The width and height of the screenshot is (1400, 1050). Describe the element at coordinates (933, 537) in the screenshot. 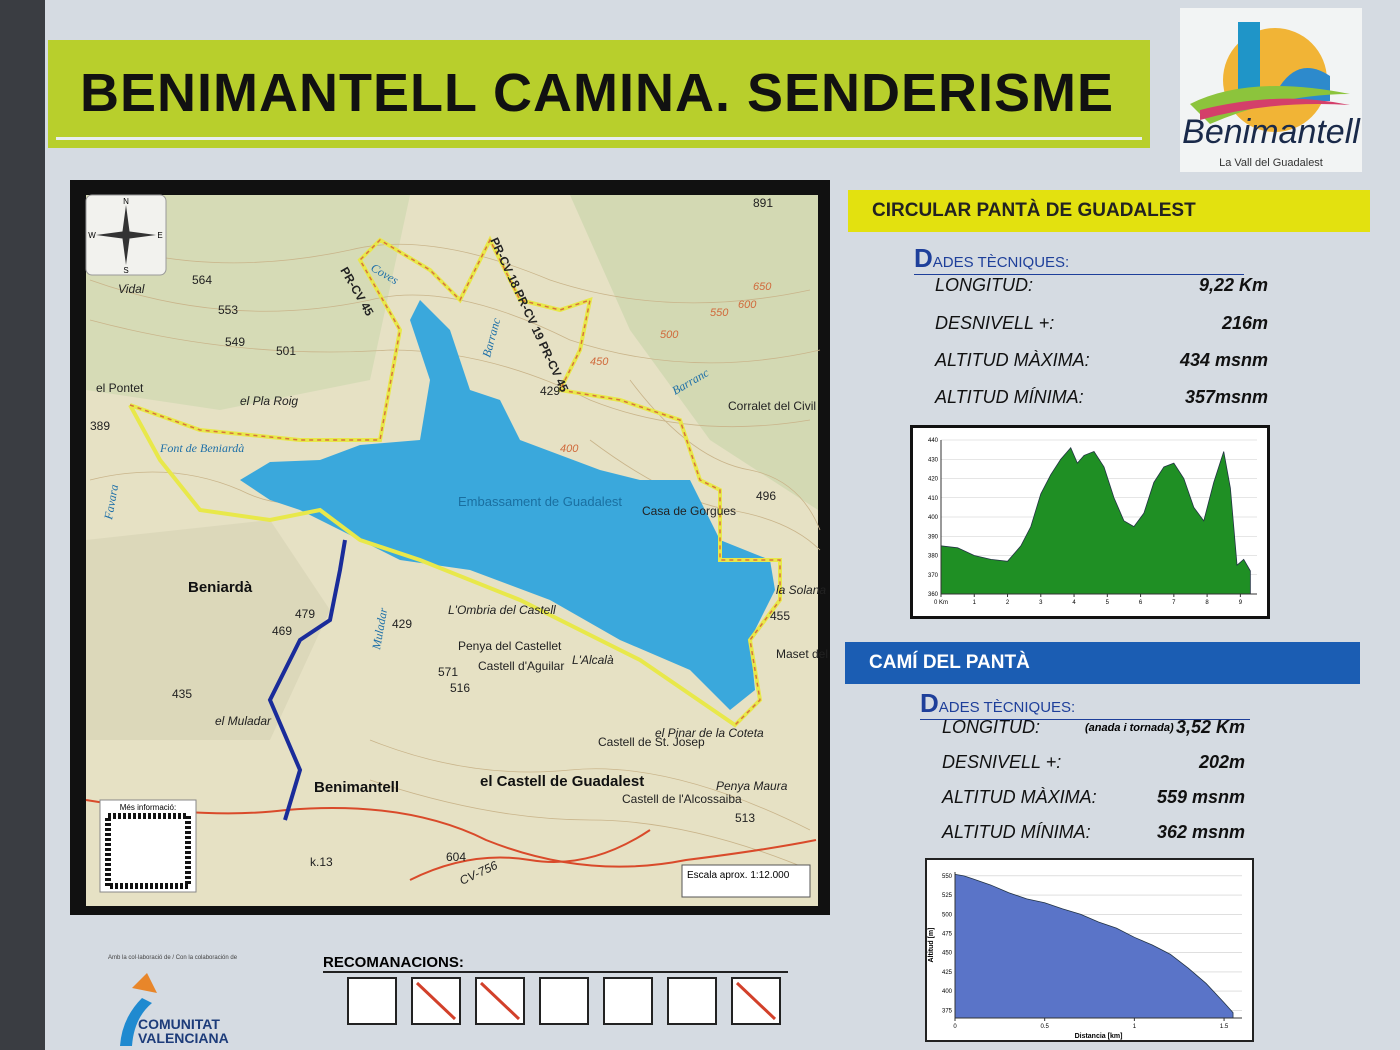

I see `y-tick-label: 390` at that location.